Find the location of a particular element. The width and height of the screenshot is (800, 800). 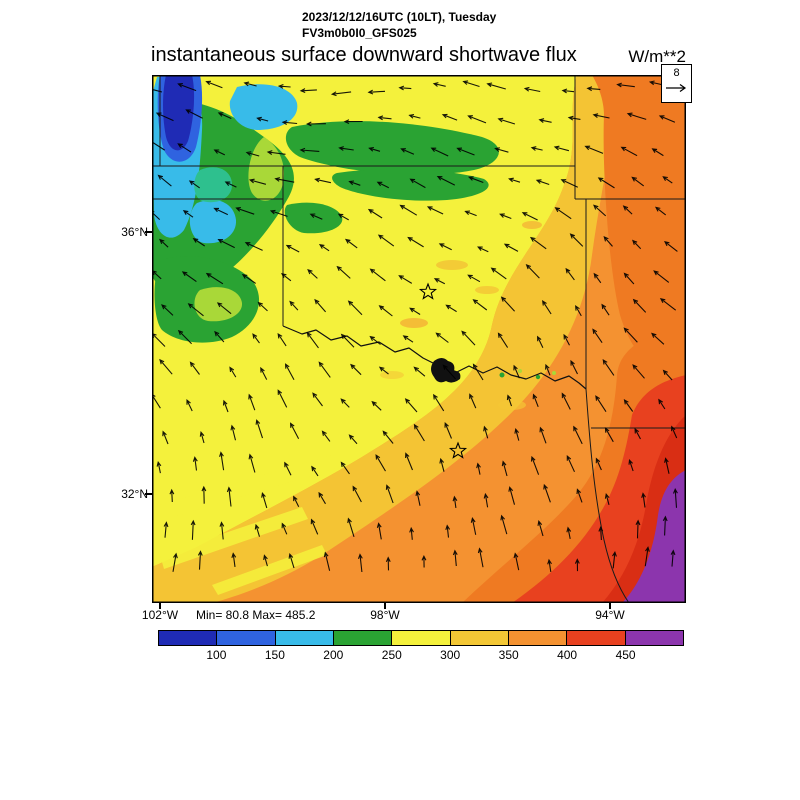

lon-tick-94w is located at coordinates (610, 606).